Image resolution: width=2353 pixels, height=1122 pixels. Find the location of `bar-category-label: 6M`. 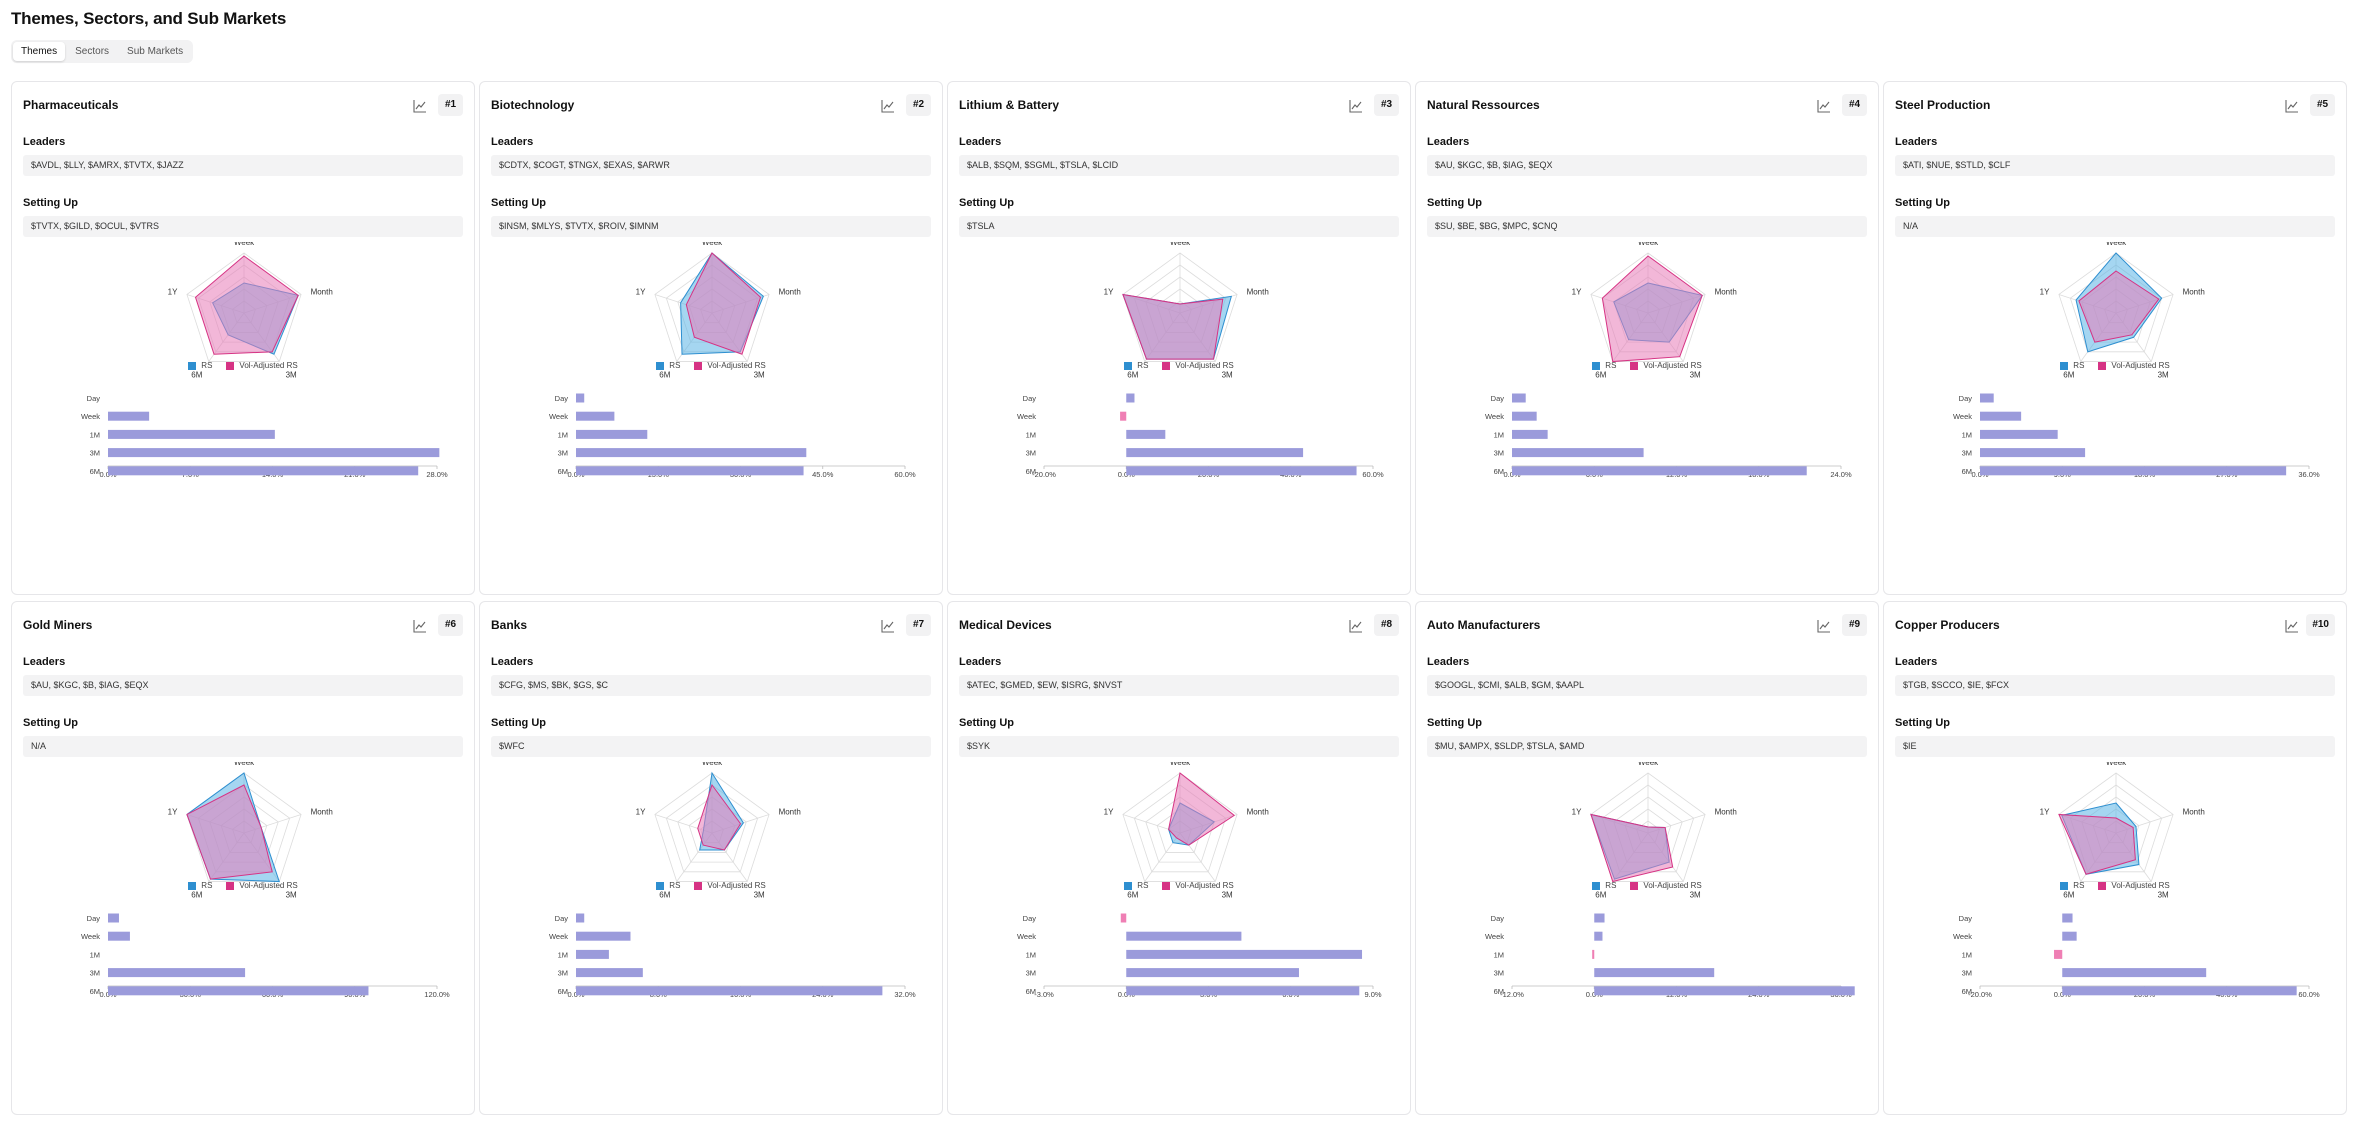

bar-category-label: 6M is located at coordinates (1499, 471).